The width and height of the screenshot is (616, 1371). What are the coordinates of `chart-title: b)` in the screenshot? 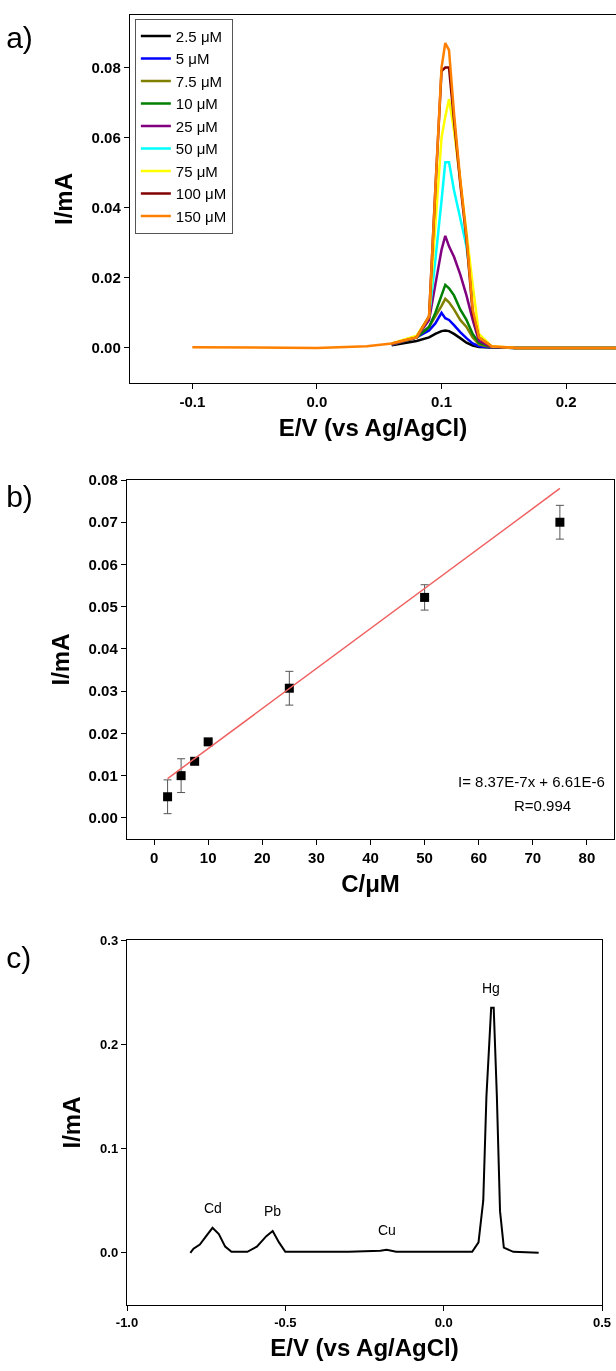 It's located at (19, 497).